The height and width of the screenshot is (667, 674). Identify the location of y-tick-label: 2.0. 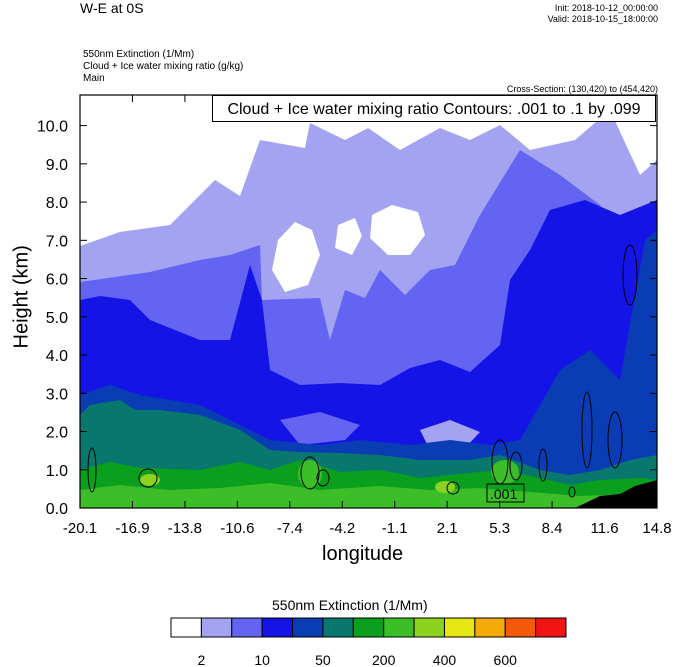
(57, 433).